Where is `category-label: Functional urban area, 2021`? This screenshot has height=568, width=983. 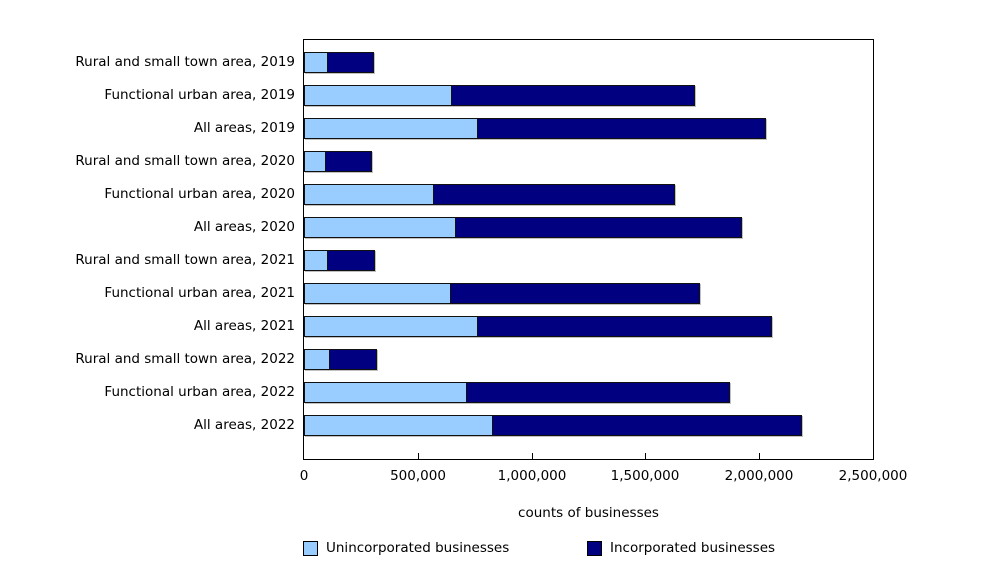
category-label: Functional urban area, 2021 is located at coordinates (199, 293).